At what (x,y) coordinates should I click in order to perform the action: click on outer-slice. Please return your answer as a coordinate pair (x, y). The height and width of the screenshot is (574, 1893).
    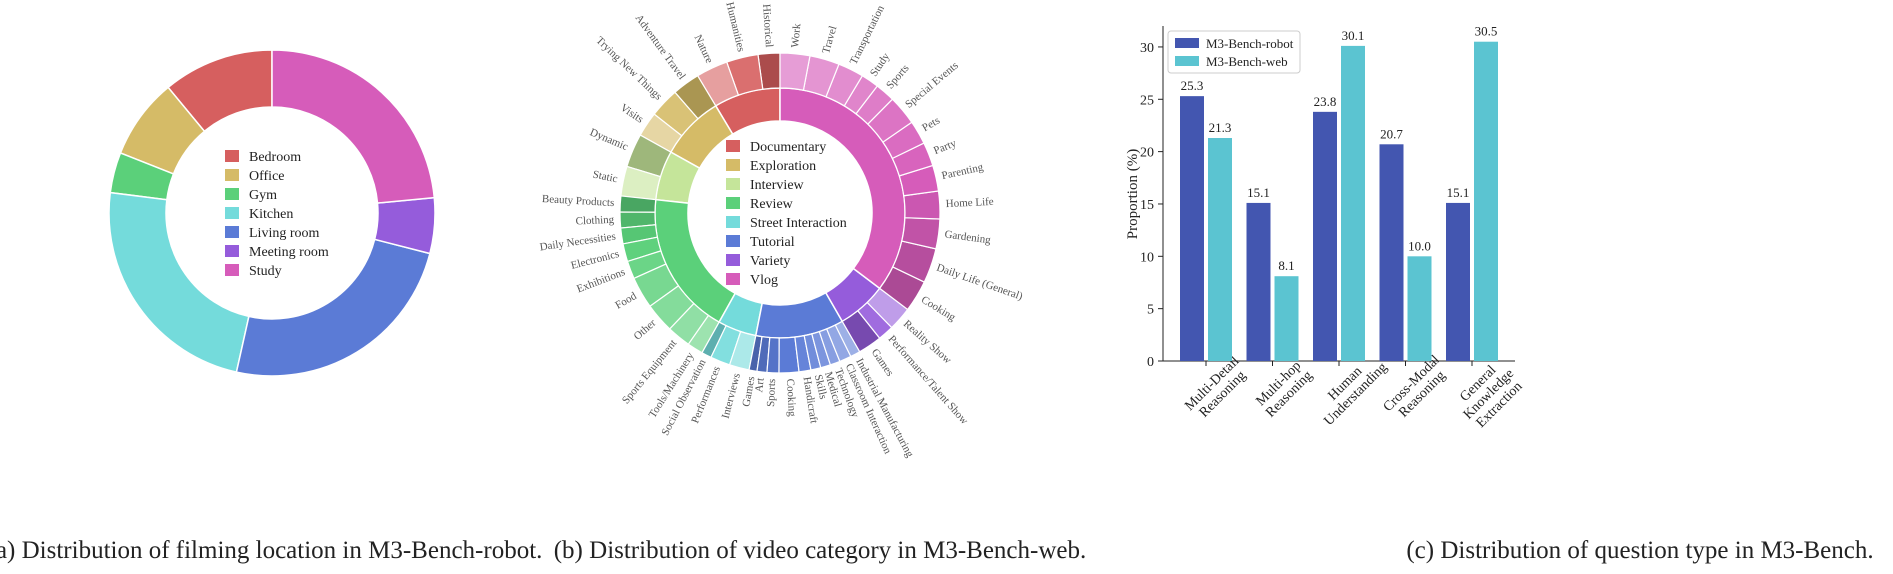
    Looking at the image, I should click on (773, 355).